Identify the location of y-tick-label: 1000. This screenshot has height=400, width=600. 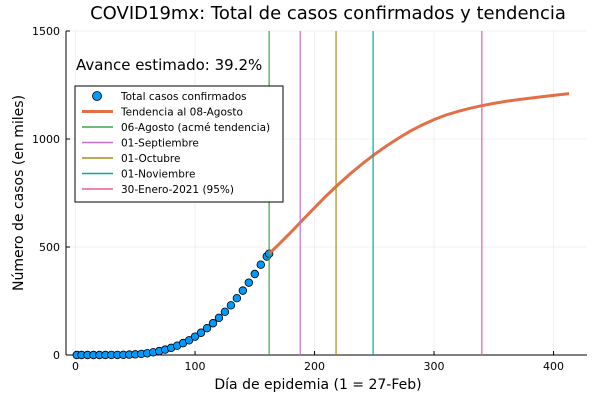
(46, 139).